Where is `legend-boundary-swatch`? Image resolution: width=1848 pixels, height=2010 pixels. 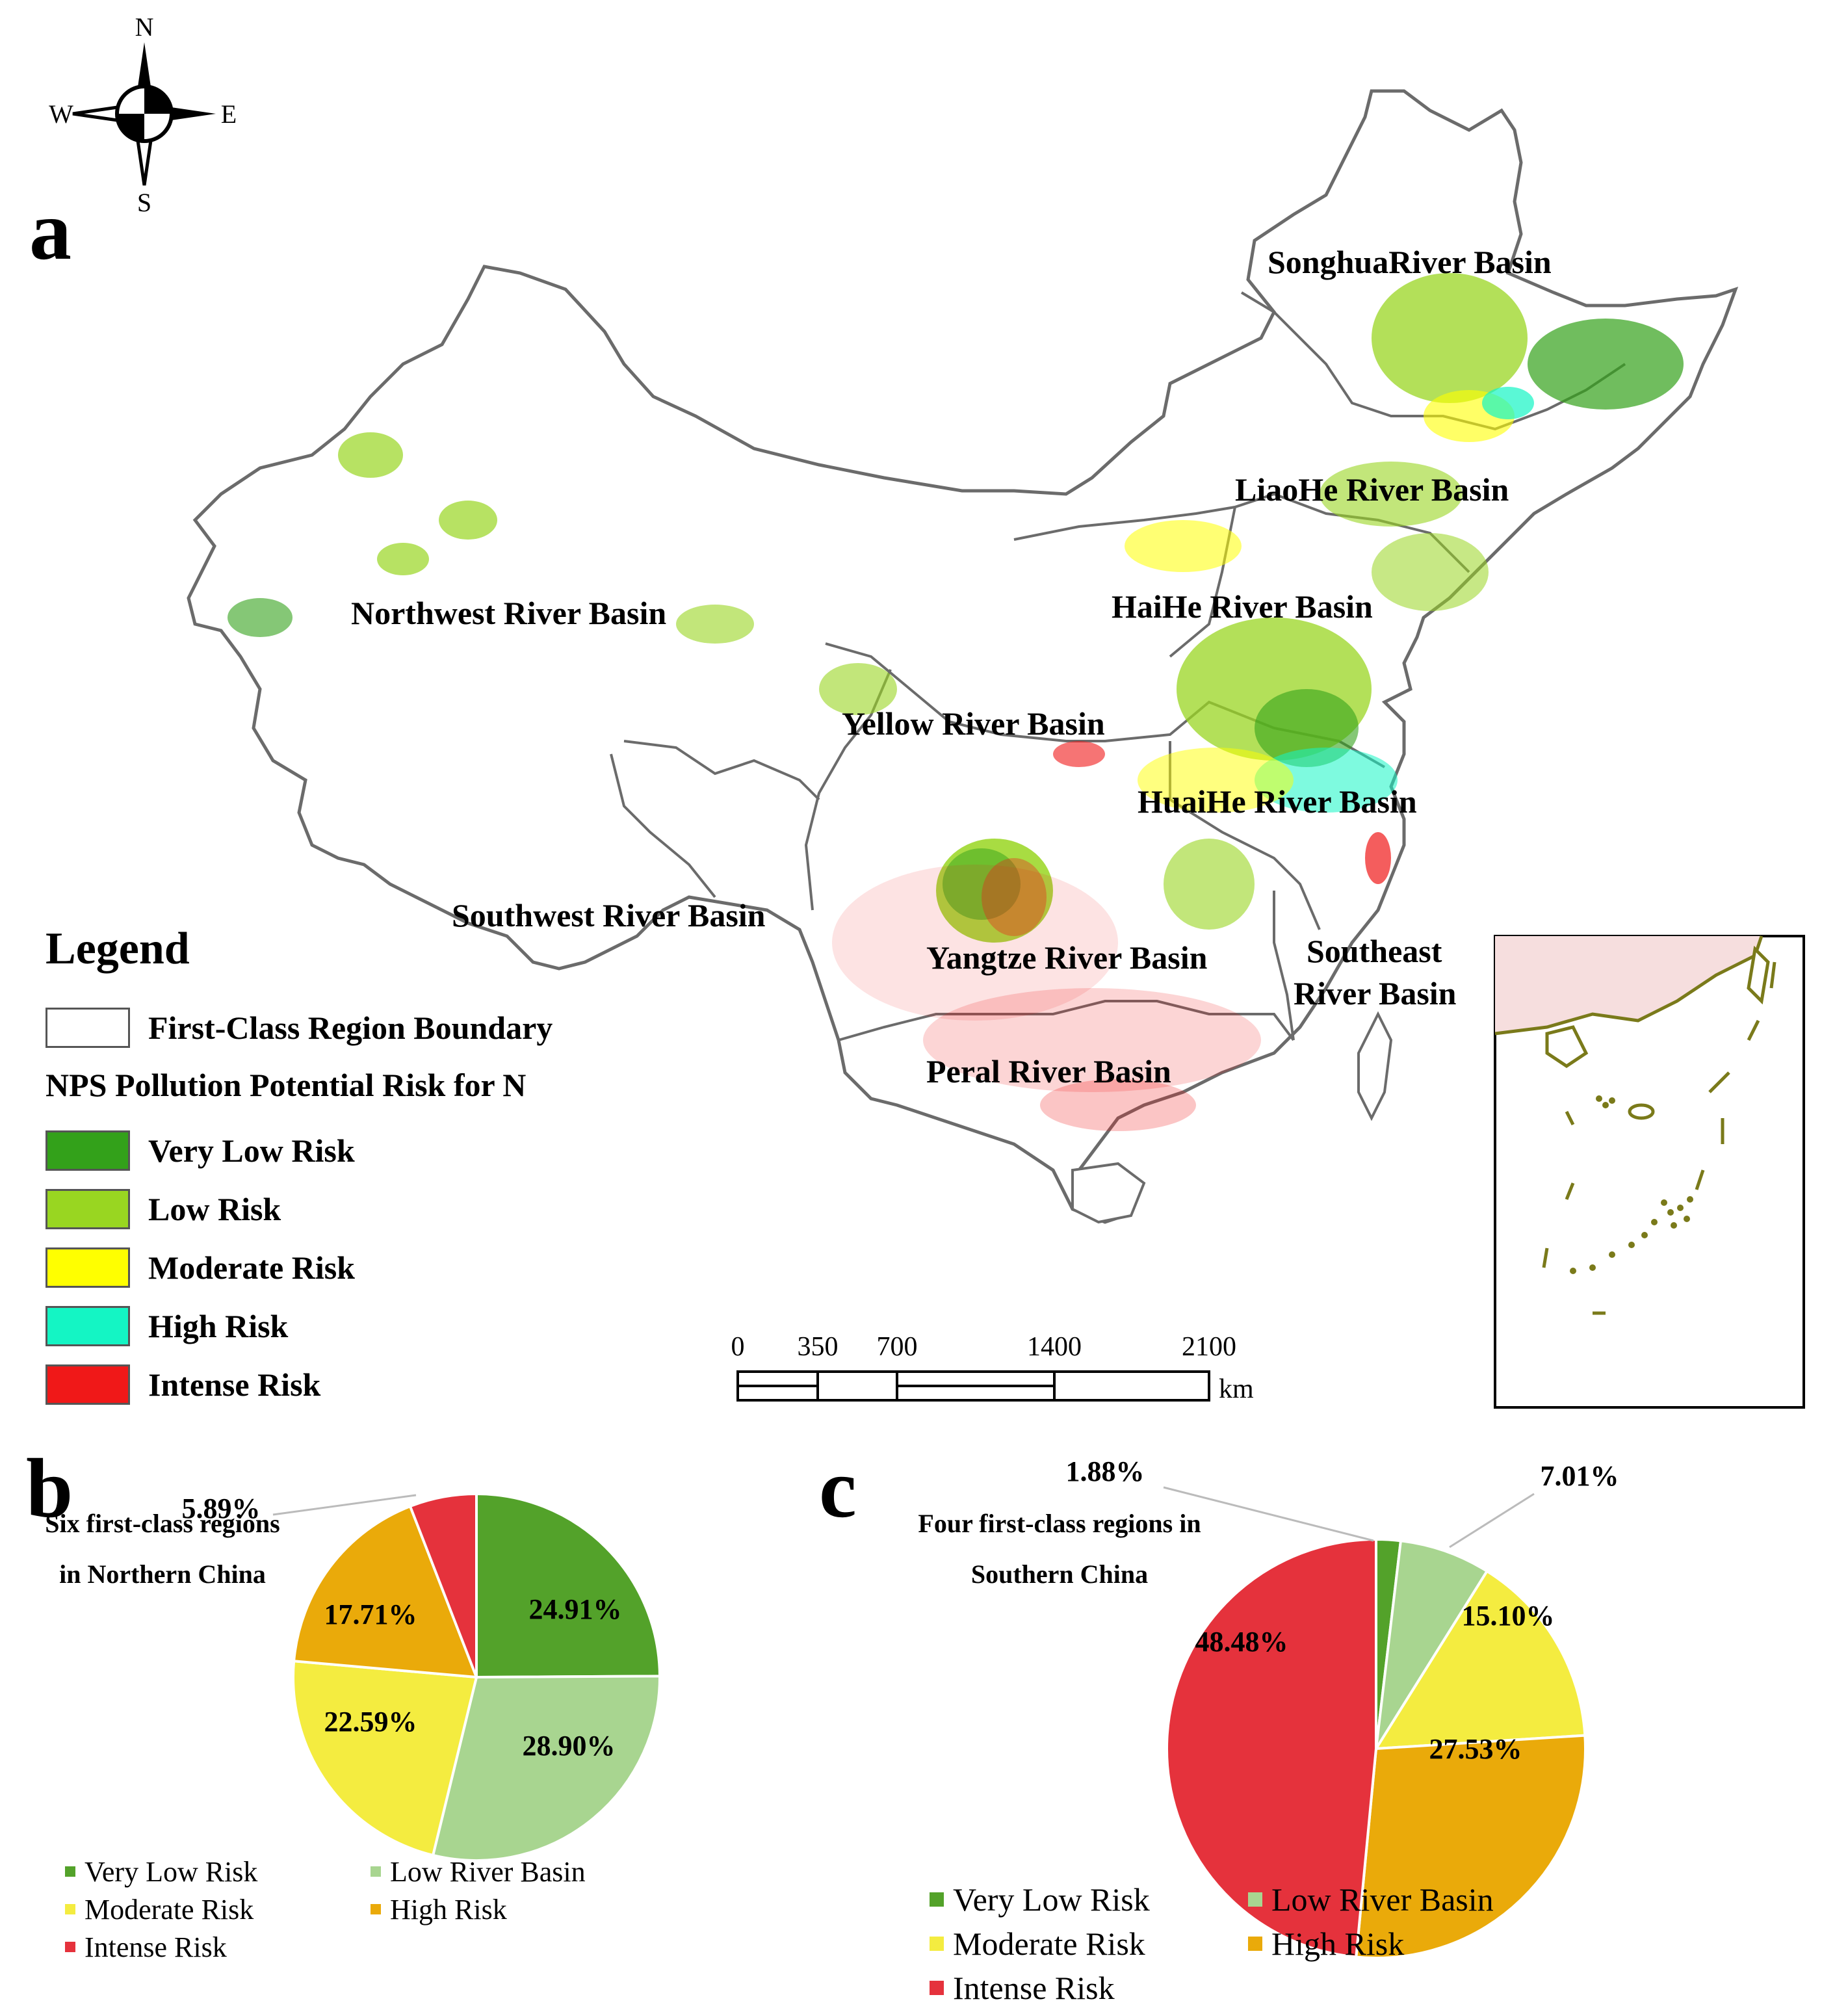 legend-boundary-swatch is located at coordinates (88, 1028).